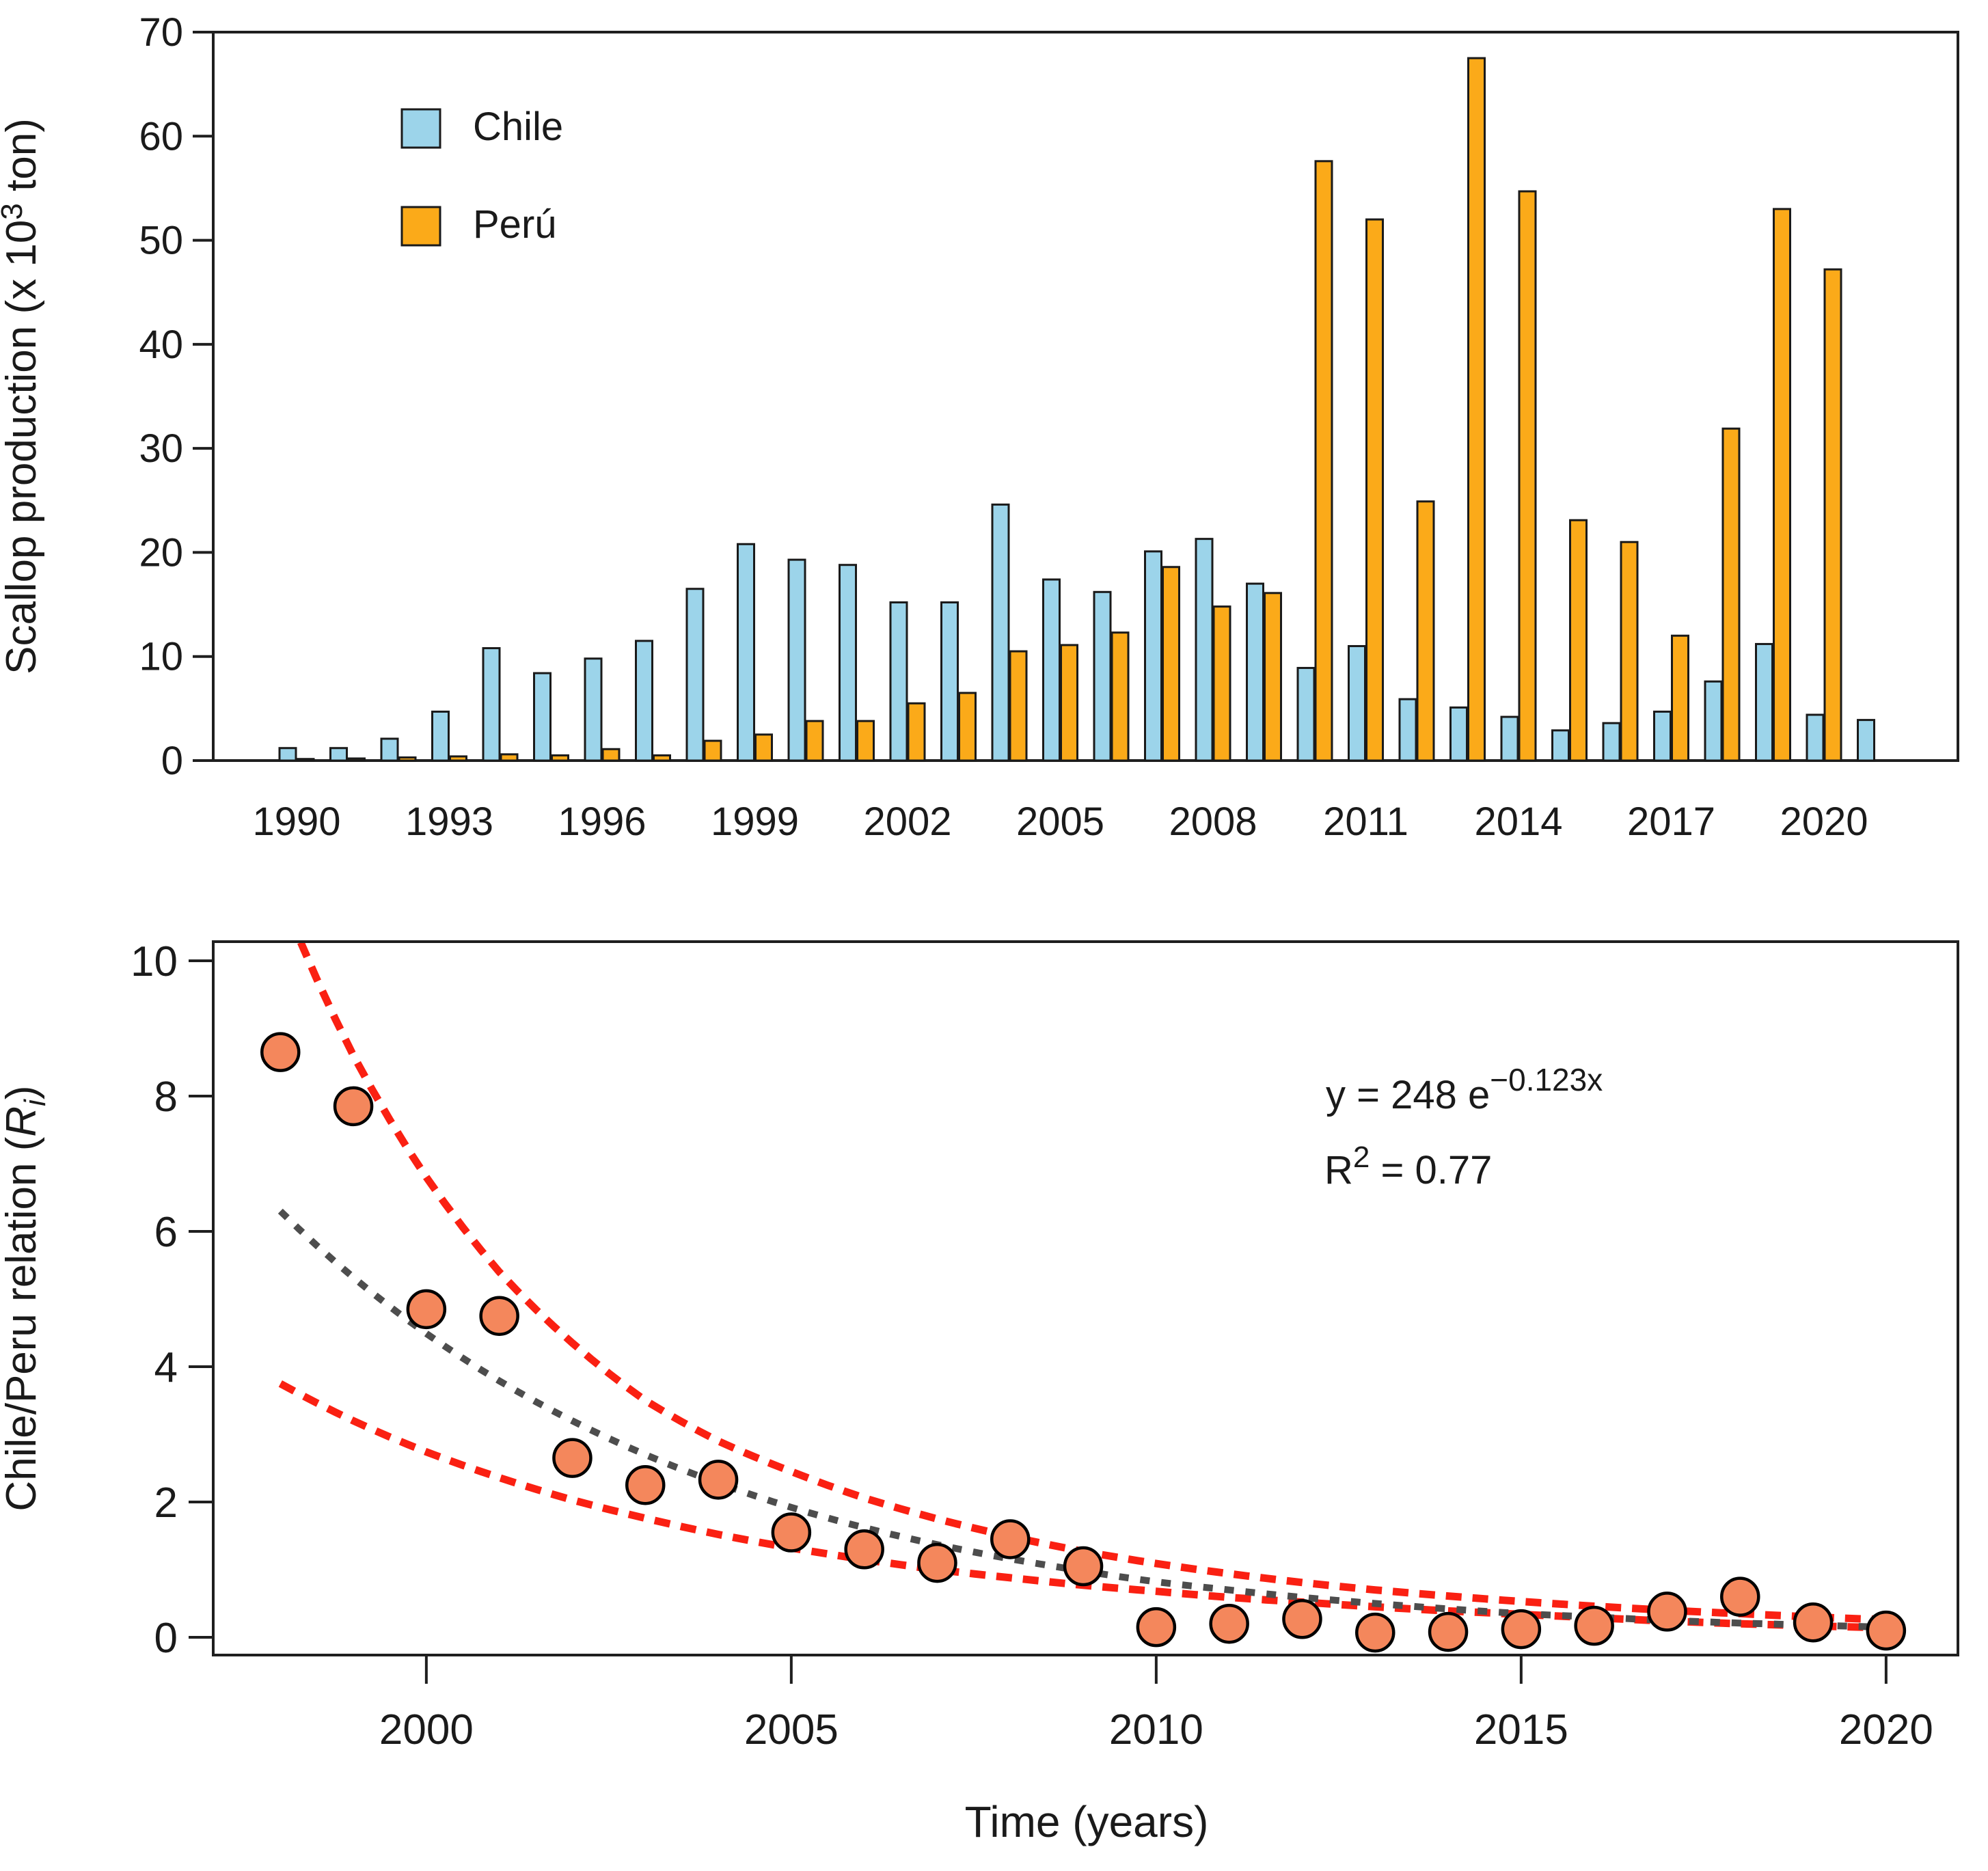  Describe the element at coordinates (353, 1106) in the screenshot. I see `point-1999` at that location.